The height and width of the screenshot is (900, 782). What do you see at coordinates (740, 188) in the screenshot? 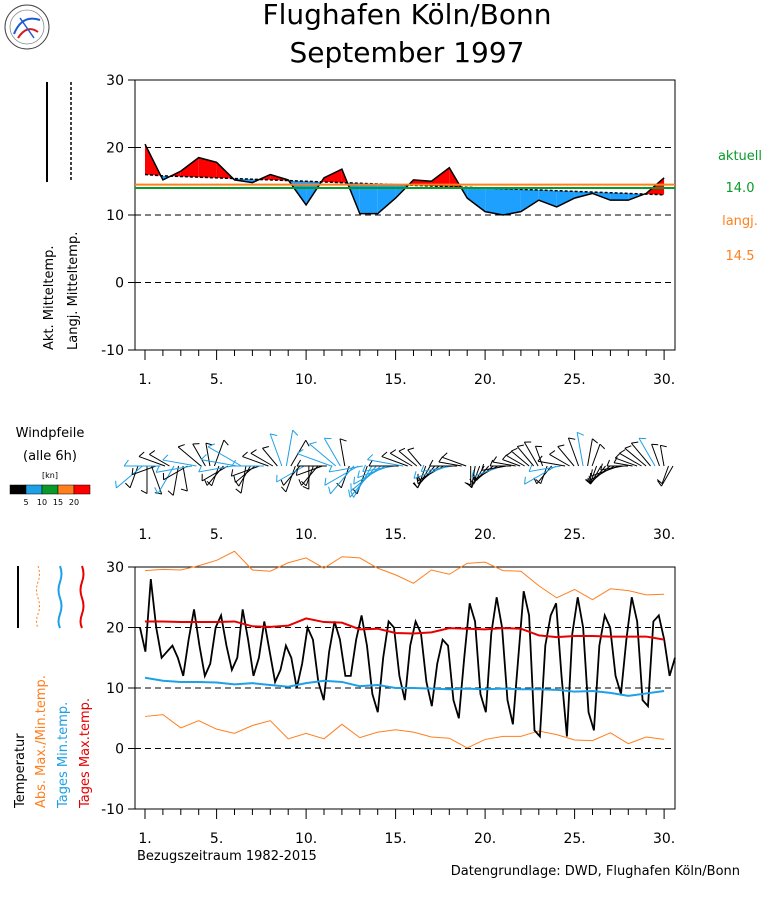
I see `current-value: 14.0` at bounding box center [740, 188].